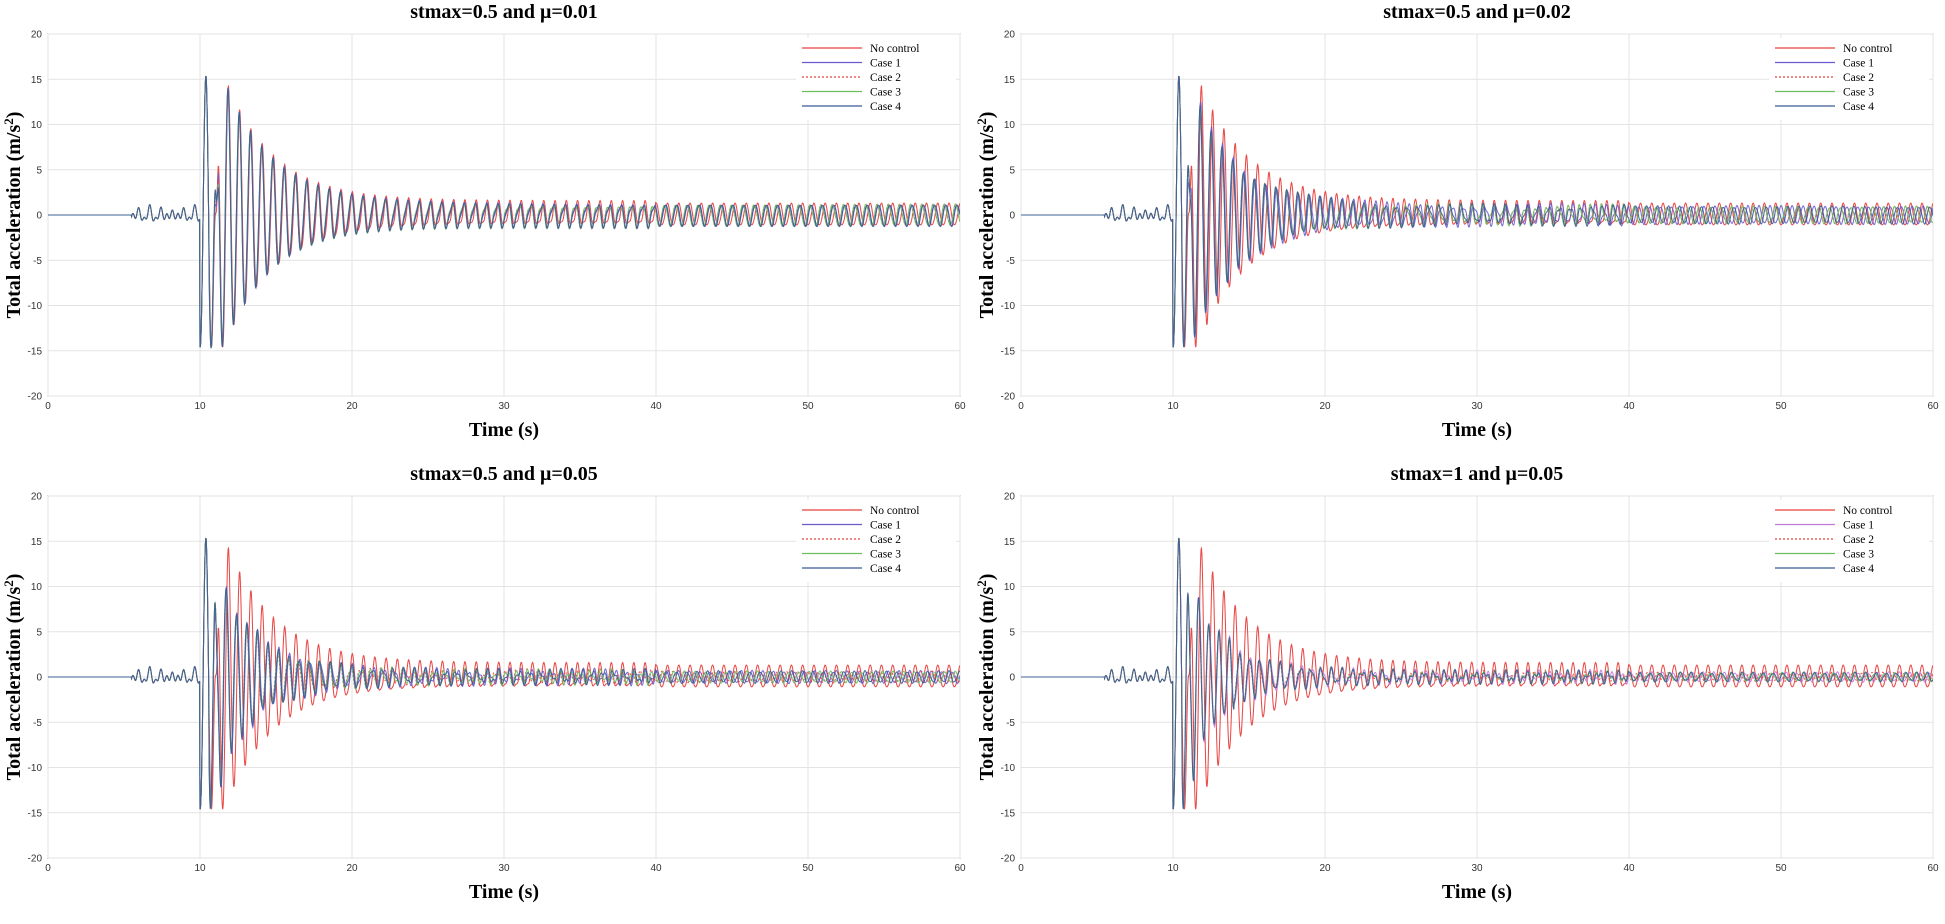  Describe the element at coordinates (885, 93) in the screenshot. I see `legend-label: Case 3` at that location.